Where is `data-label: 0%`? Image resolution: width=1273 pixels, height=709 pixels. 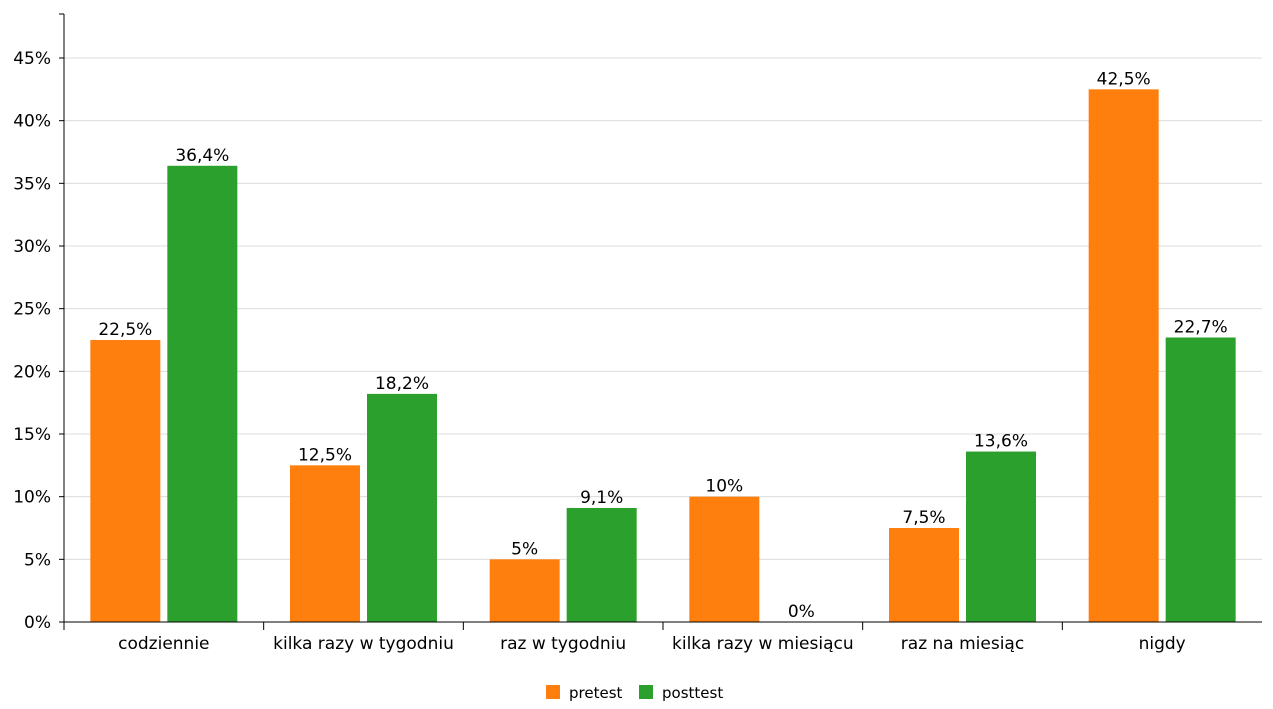 data-label: 0% is located at coordinates (801, 612).